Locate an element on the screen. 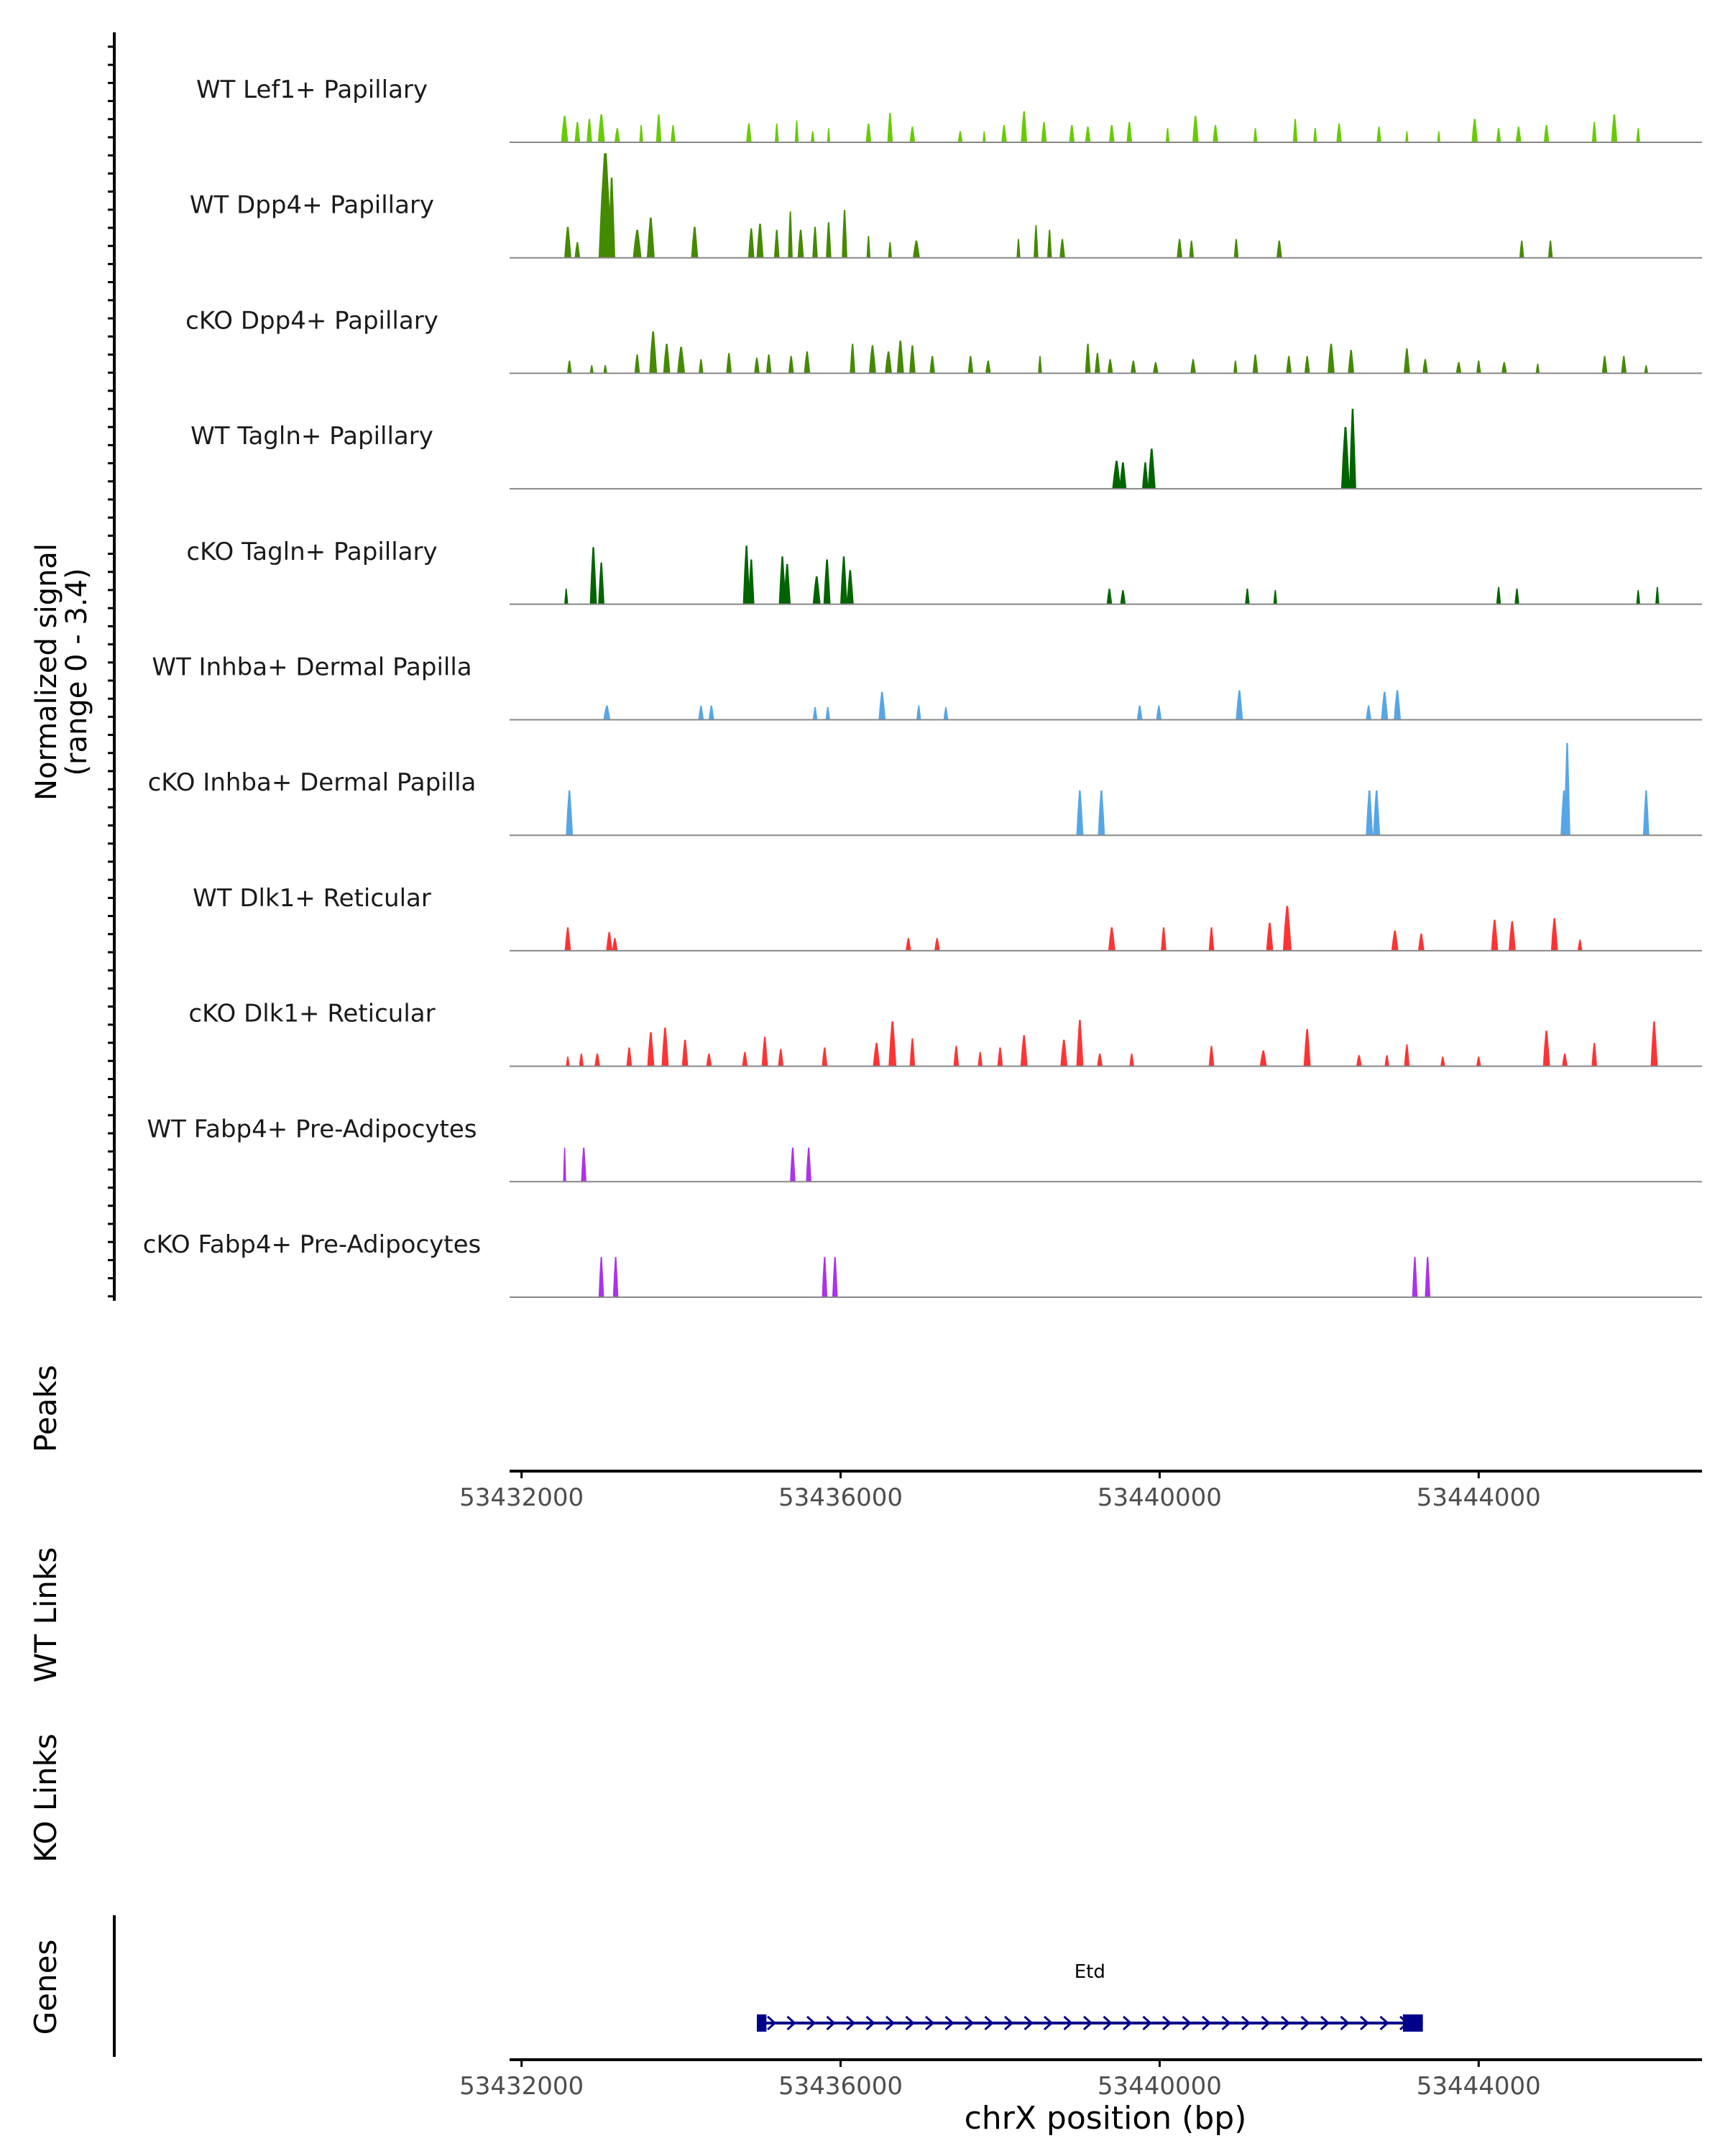 The image size is (1725, 2156). peaks-section-label: Peaks is located at coordinates (45, 1409).